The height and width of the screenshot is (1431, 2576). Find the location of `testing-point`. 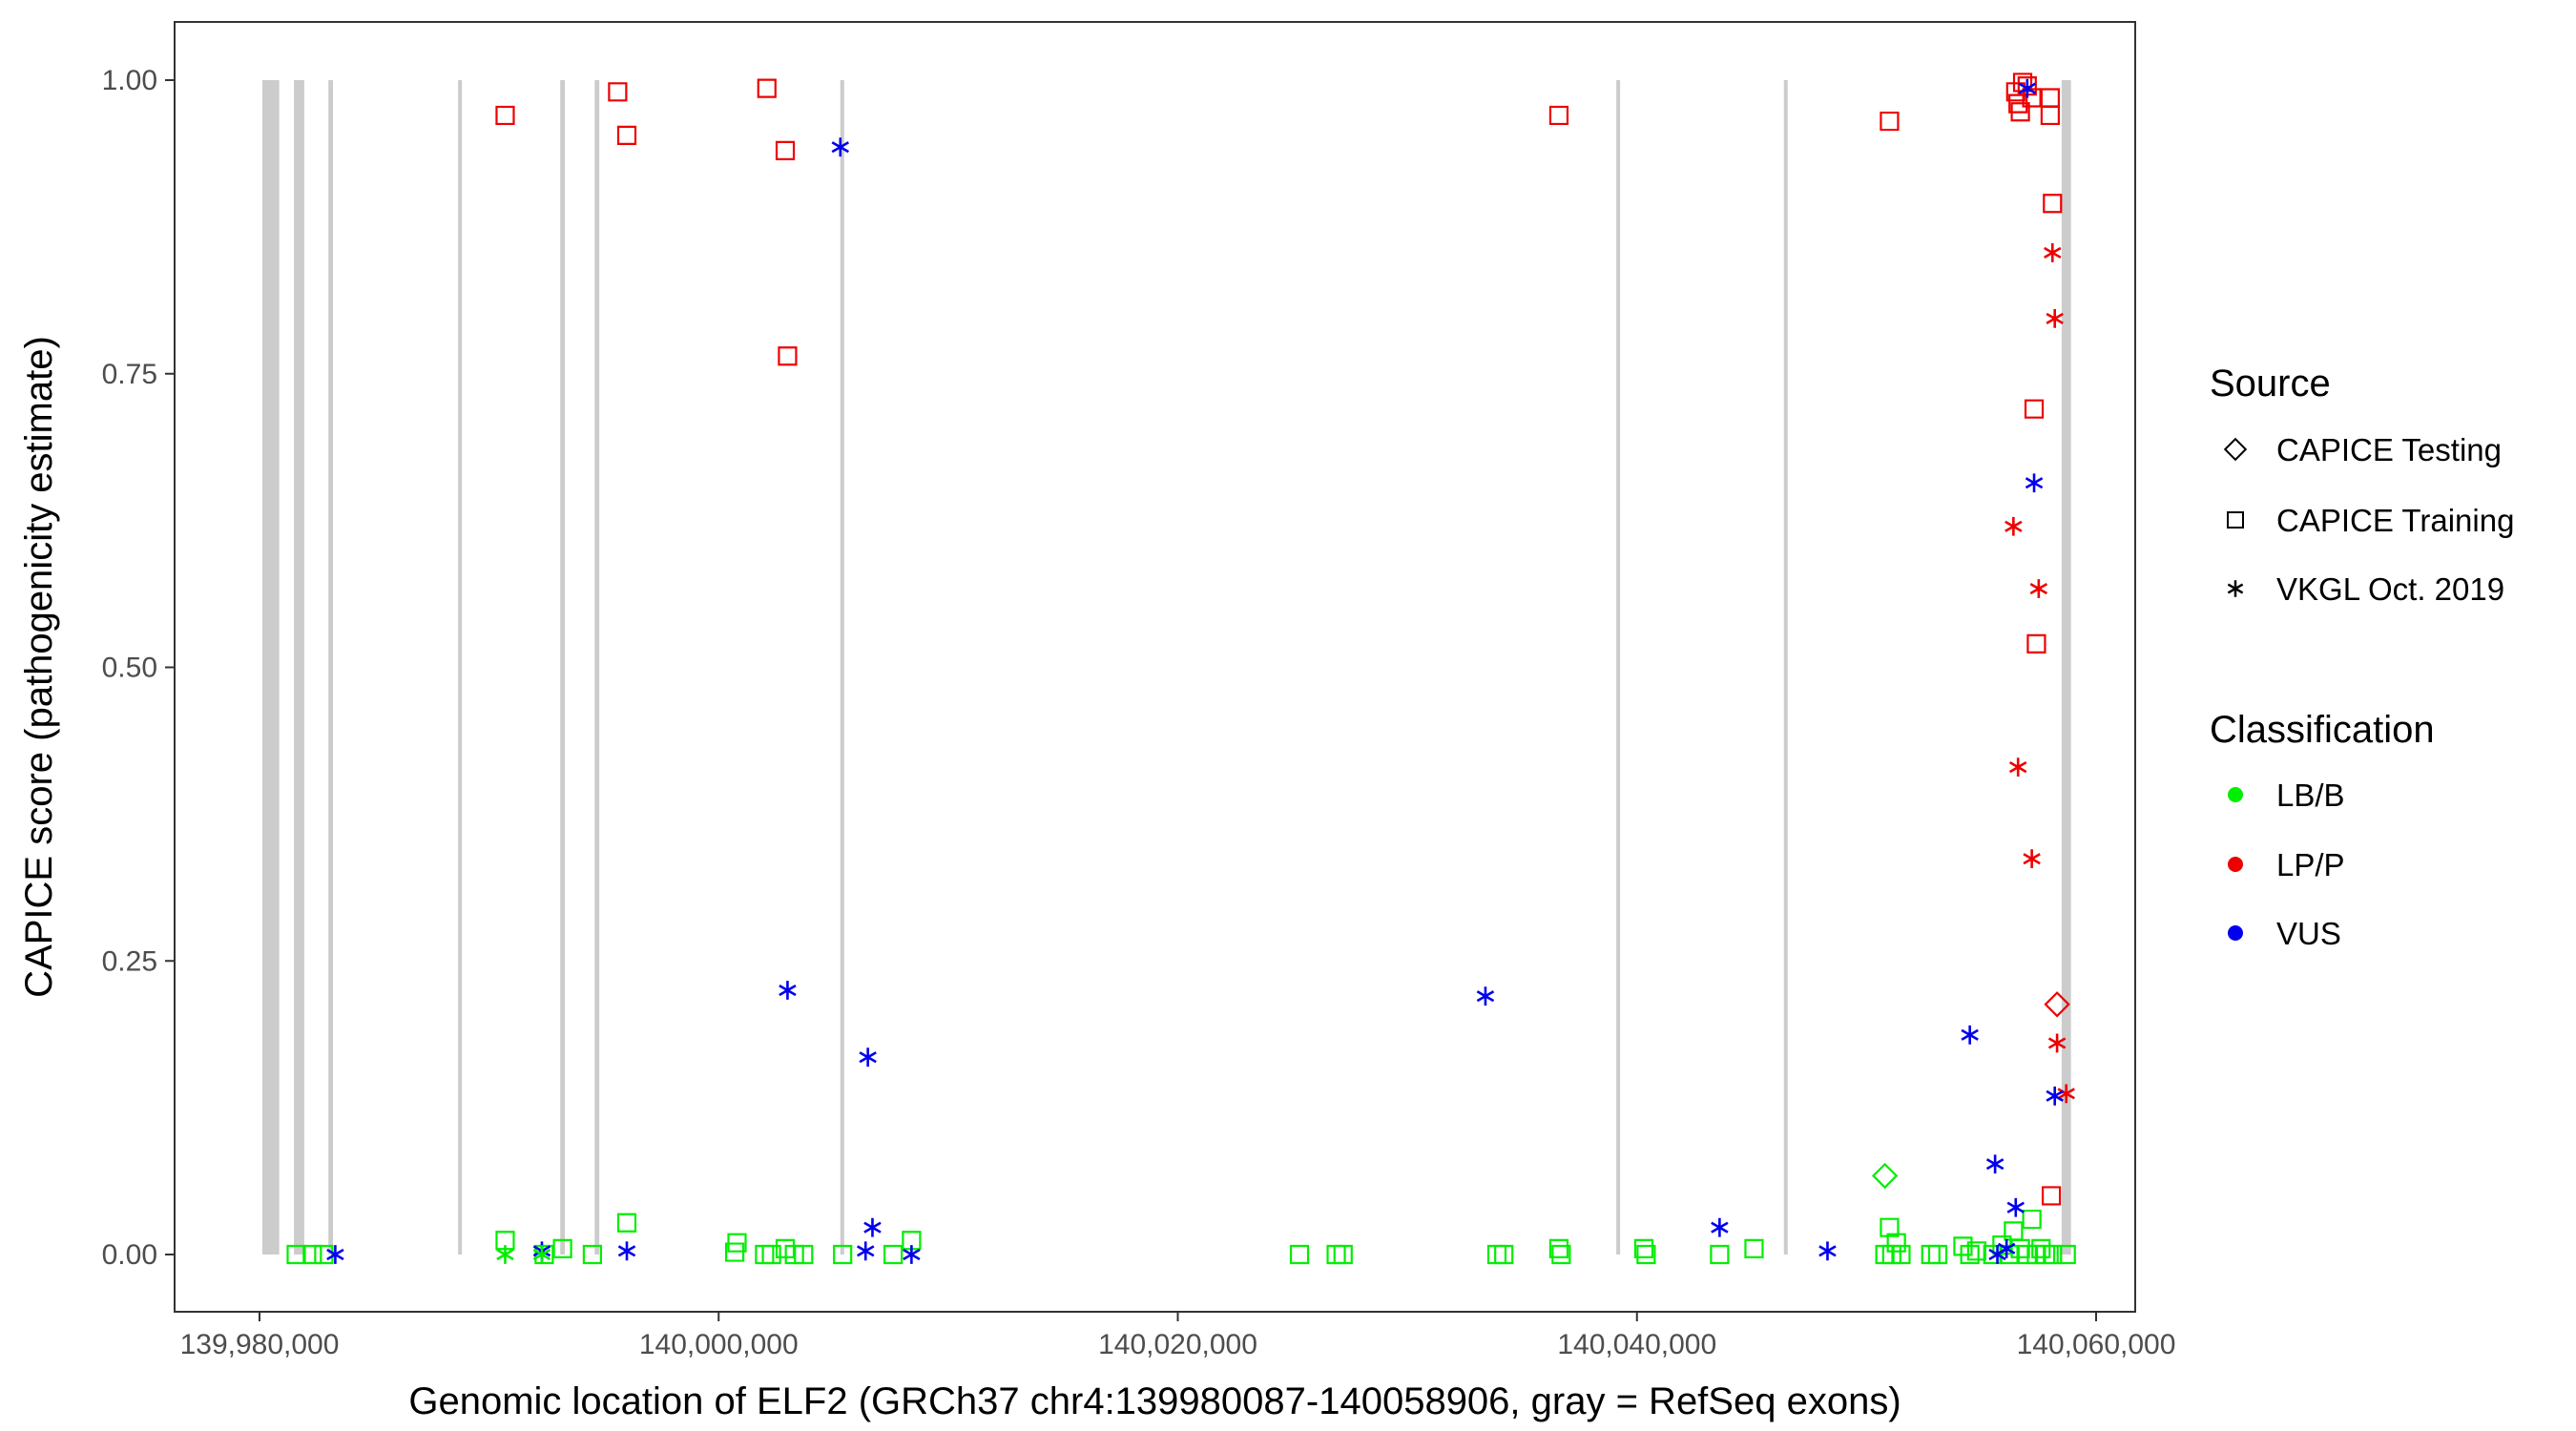

testing-point is located at coordinates (2057, 1004).